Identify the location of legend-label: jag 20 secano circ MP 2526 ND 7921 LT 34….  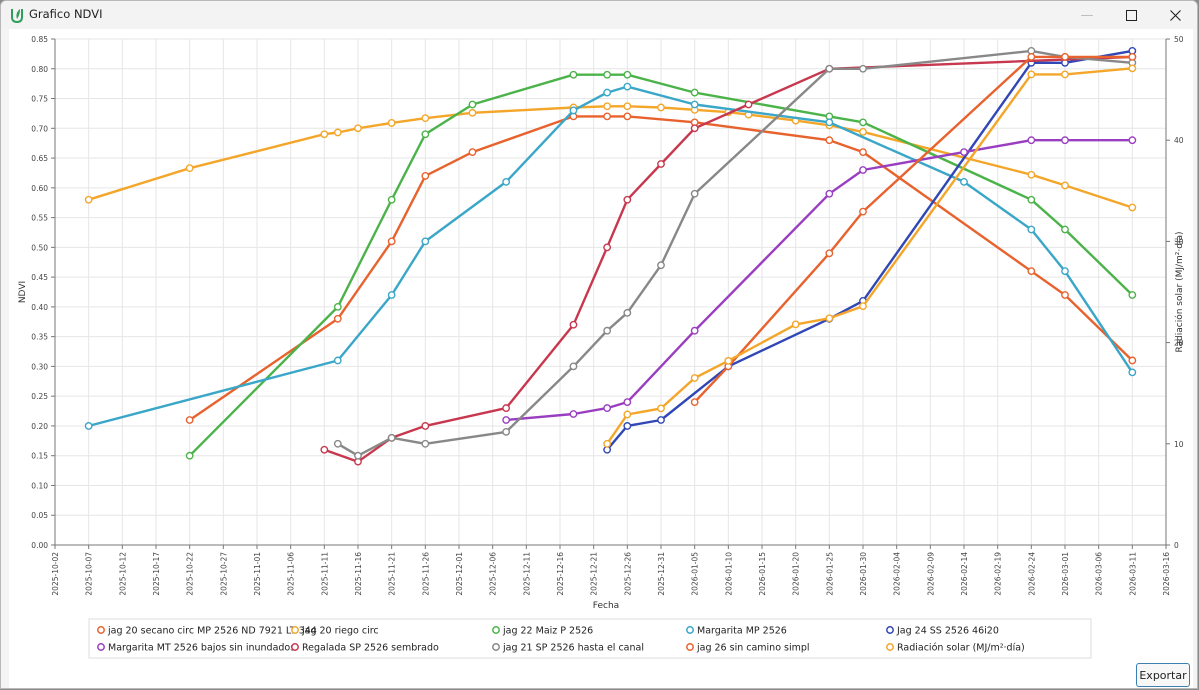
(212, 631).